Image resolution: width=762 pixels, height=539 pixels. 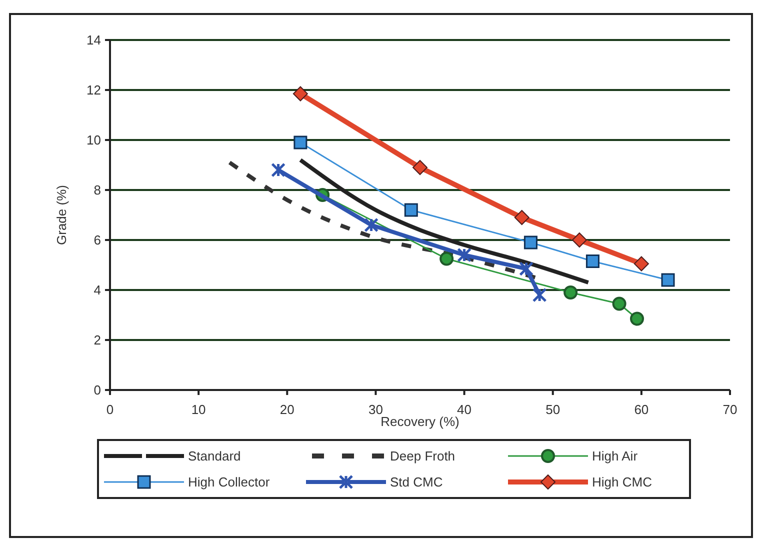 What do you see at coordinates (93, 40) in the screenshot?
I see `y-tick-label: 14` at bounding box center [93, 40].